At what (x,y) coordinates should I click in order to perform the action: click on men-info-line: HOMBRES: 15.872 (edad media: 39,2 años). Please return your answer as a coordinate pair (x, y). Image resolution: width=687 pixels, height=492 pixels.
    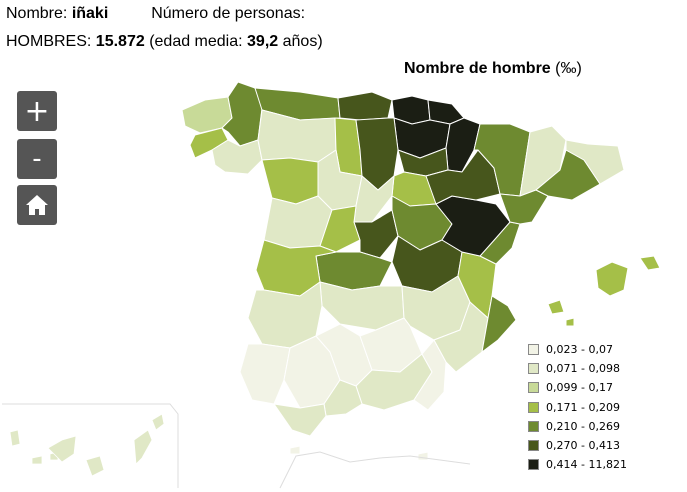
    Looking at the image, I should click on (164, 42).